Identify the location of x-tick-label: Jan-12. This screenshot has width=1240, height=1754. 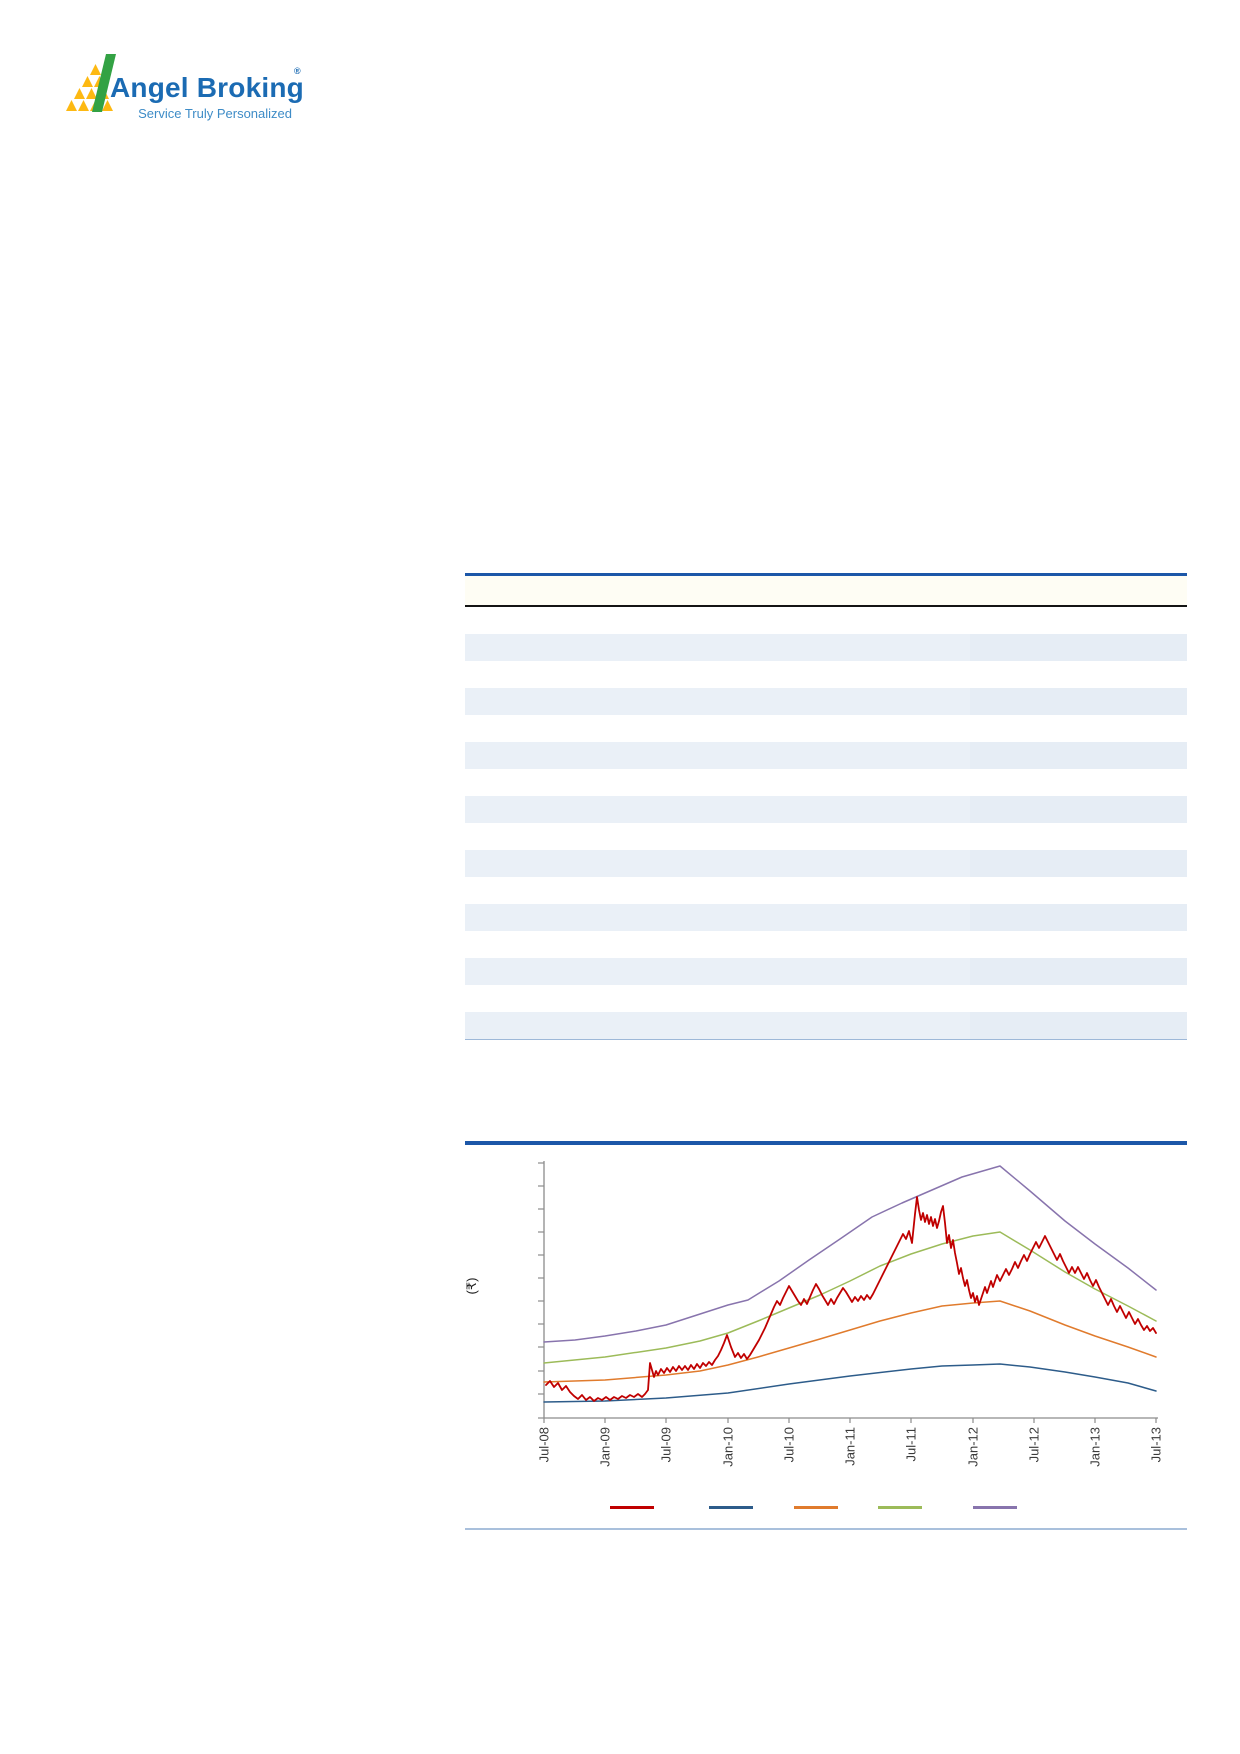
(973, 1447).